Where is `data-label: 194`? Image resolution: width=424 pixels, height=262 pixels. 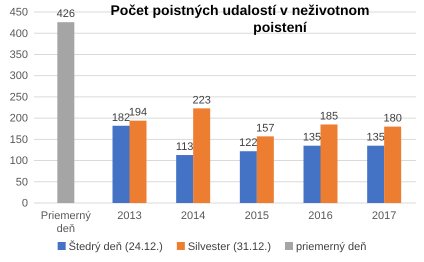
data-label: 194 is located at coordinates (138, 112).